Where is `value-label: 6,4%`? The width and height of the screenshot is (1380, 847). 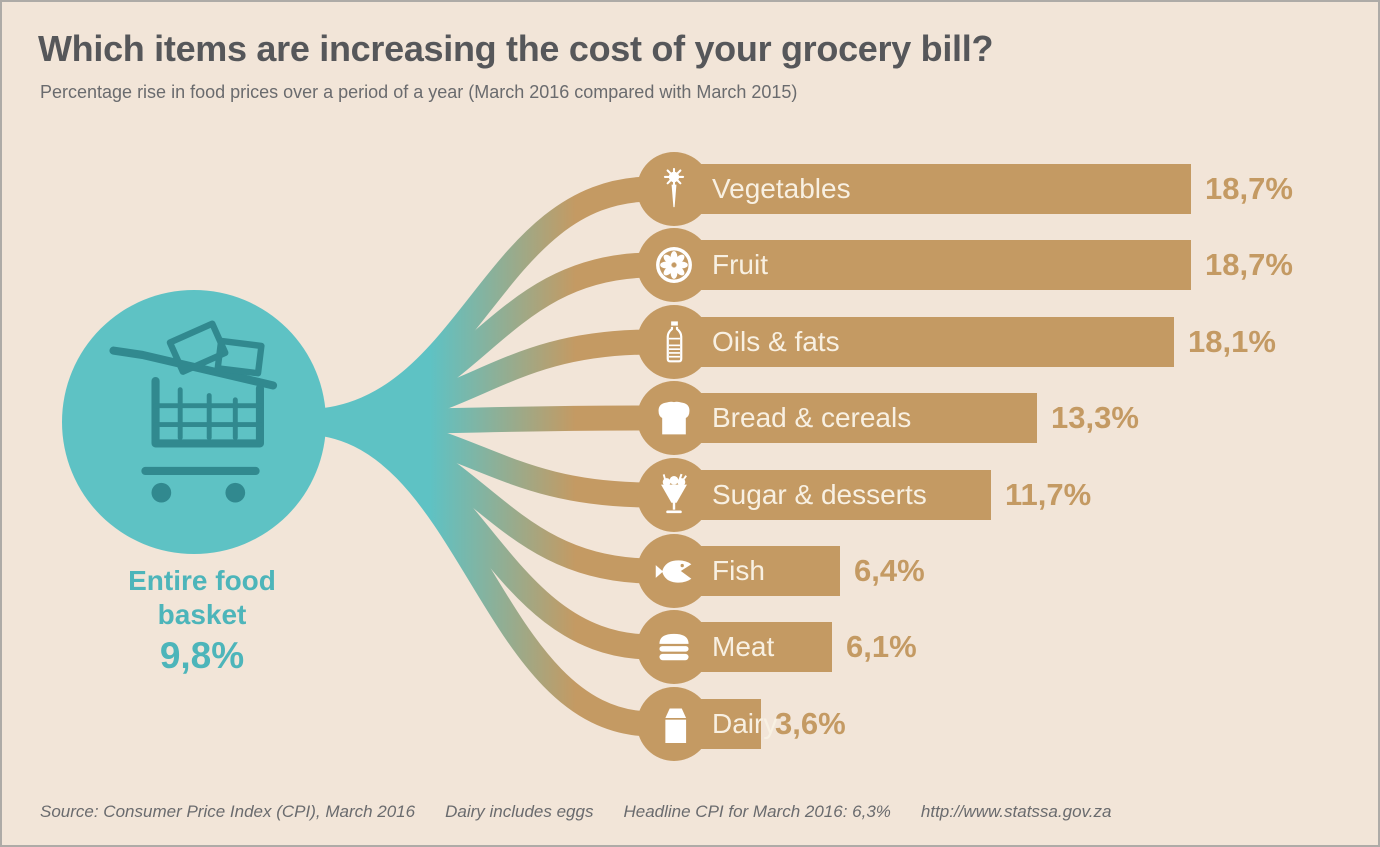
value-label: 6,4% is located at coordinates (889, 570).